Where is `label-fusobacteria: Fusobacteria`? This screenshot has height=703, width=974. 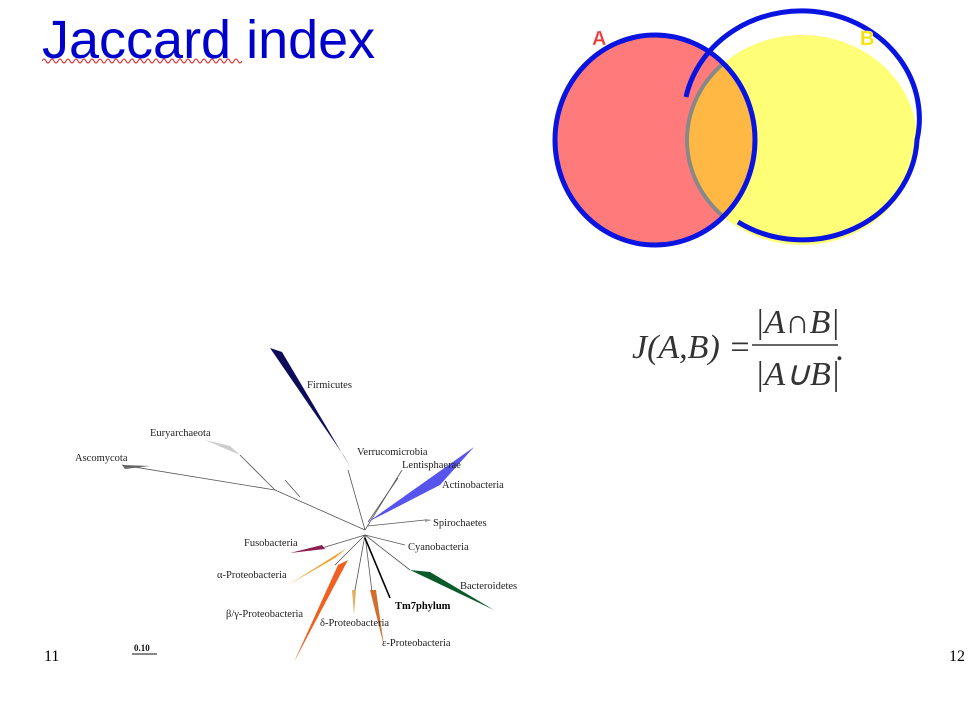 label-fusobacteria: Fusobacteria is located at coordinates (271, 543).